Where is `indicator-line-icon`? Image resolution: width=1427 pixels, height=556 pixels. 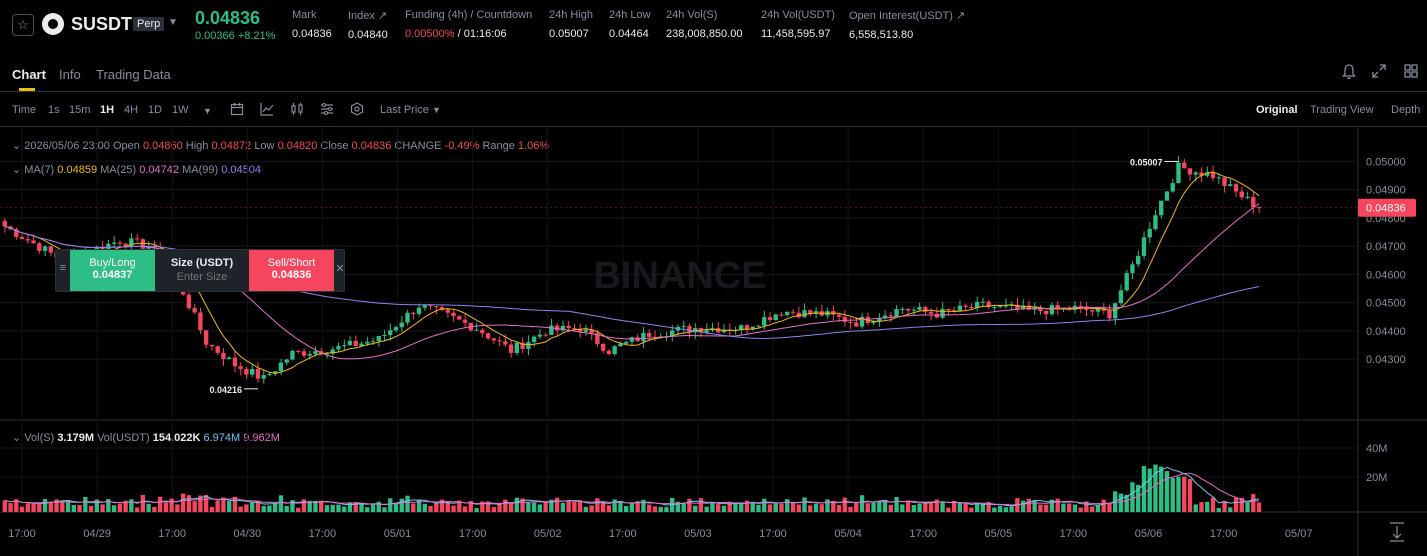 indicator-line-icon is located at coordinates (267, 110).